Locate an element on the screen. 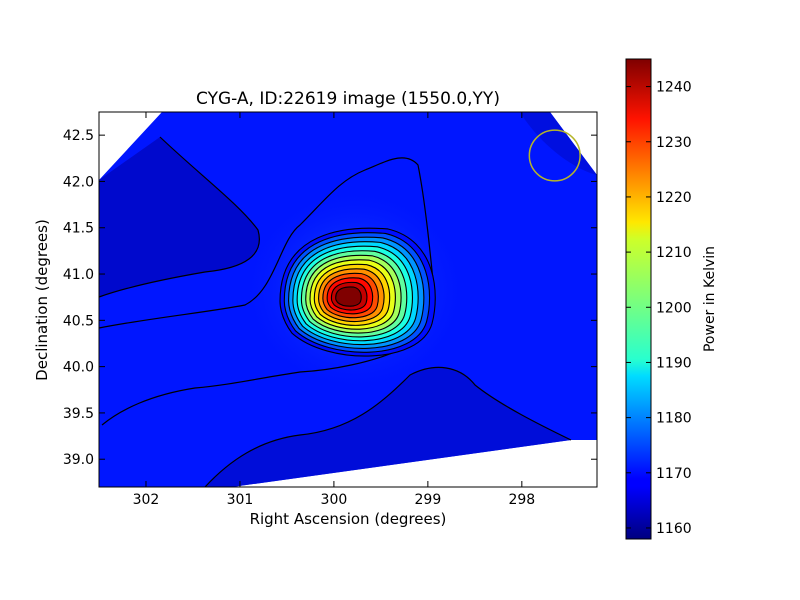 This screenshot has height=600, width=800. low-region-left is located at coordinates (179, 217).